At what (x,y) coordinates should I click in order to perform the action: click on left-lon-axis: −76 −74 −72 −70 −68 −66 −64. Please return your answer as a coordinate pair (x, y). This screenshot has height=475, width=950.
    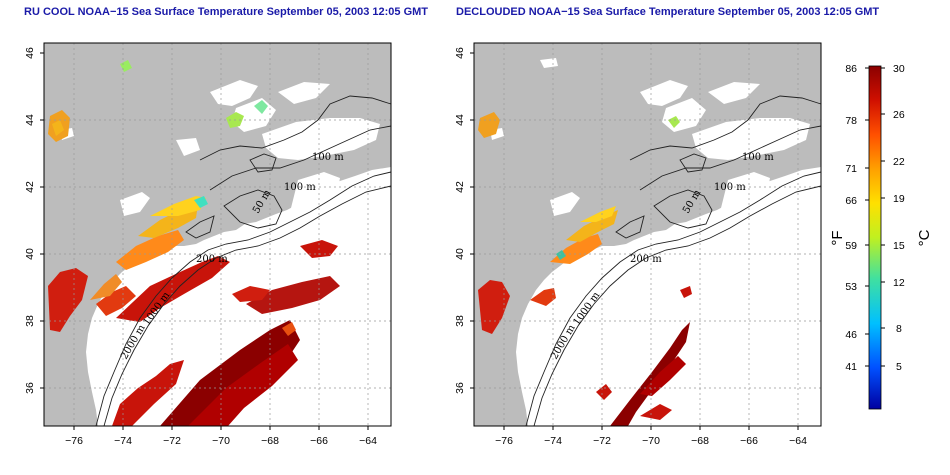
    Looking at the image, I should click on (221, 436).